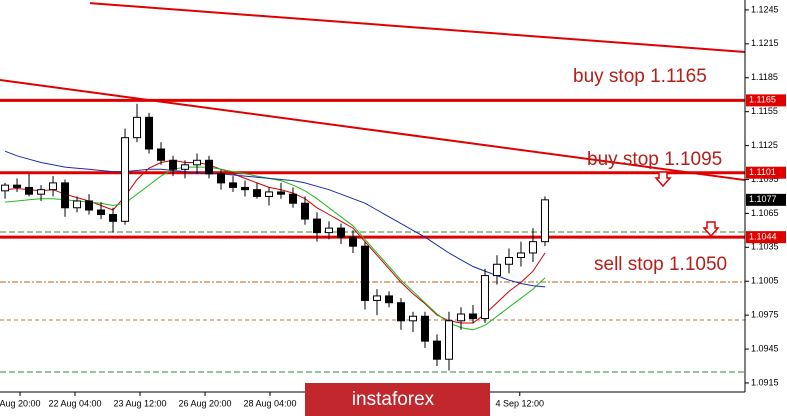 The width and height of the screenshot is (787, 416). Describe the element at coordinates (205, 403) in the screenshot. I see `x-tick-label: 26 Aug 20:00` at that location.